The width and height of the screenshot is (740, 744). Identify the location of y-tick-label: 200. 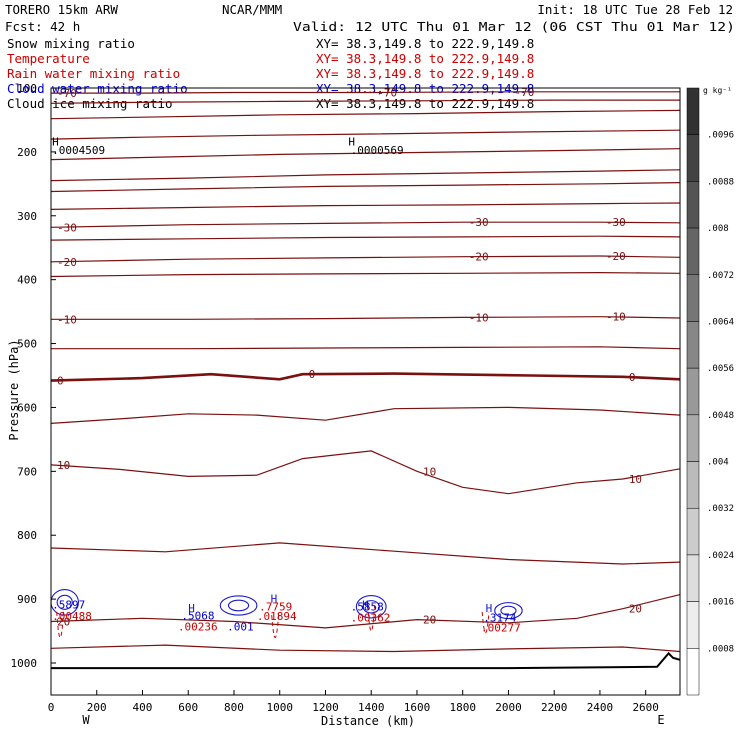
(27, 152).